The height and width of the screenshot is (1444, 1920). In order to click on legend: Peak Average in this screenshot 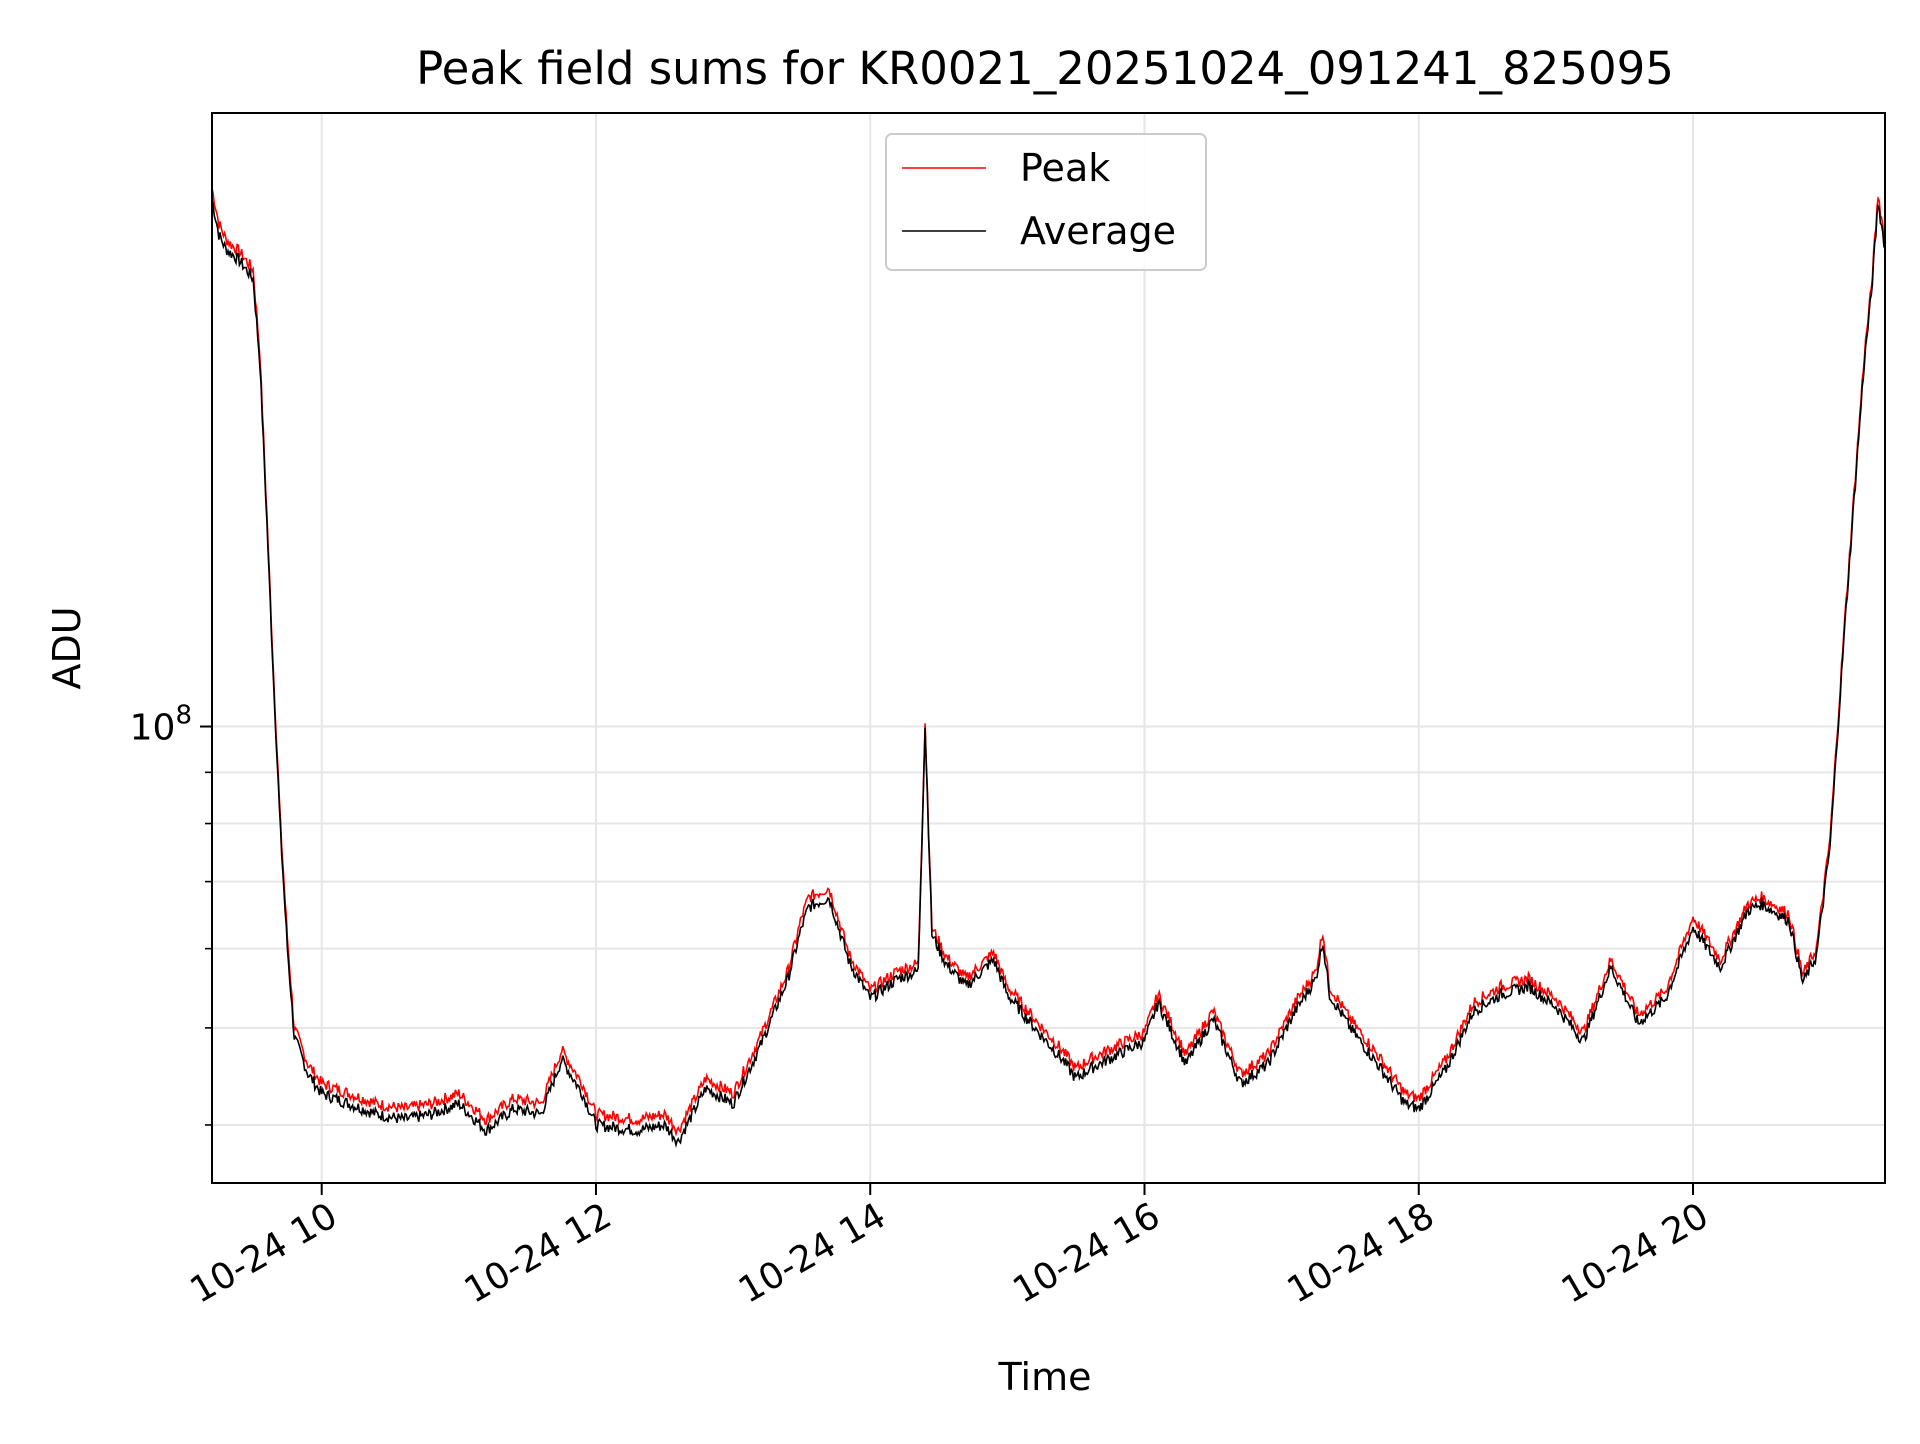, I will do `click(1046, 202)`.